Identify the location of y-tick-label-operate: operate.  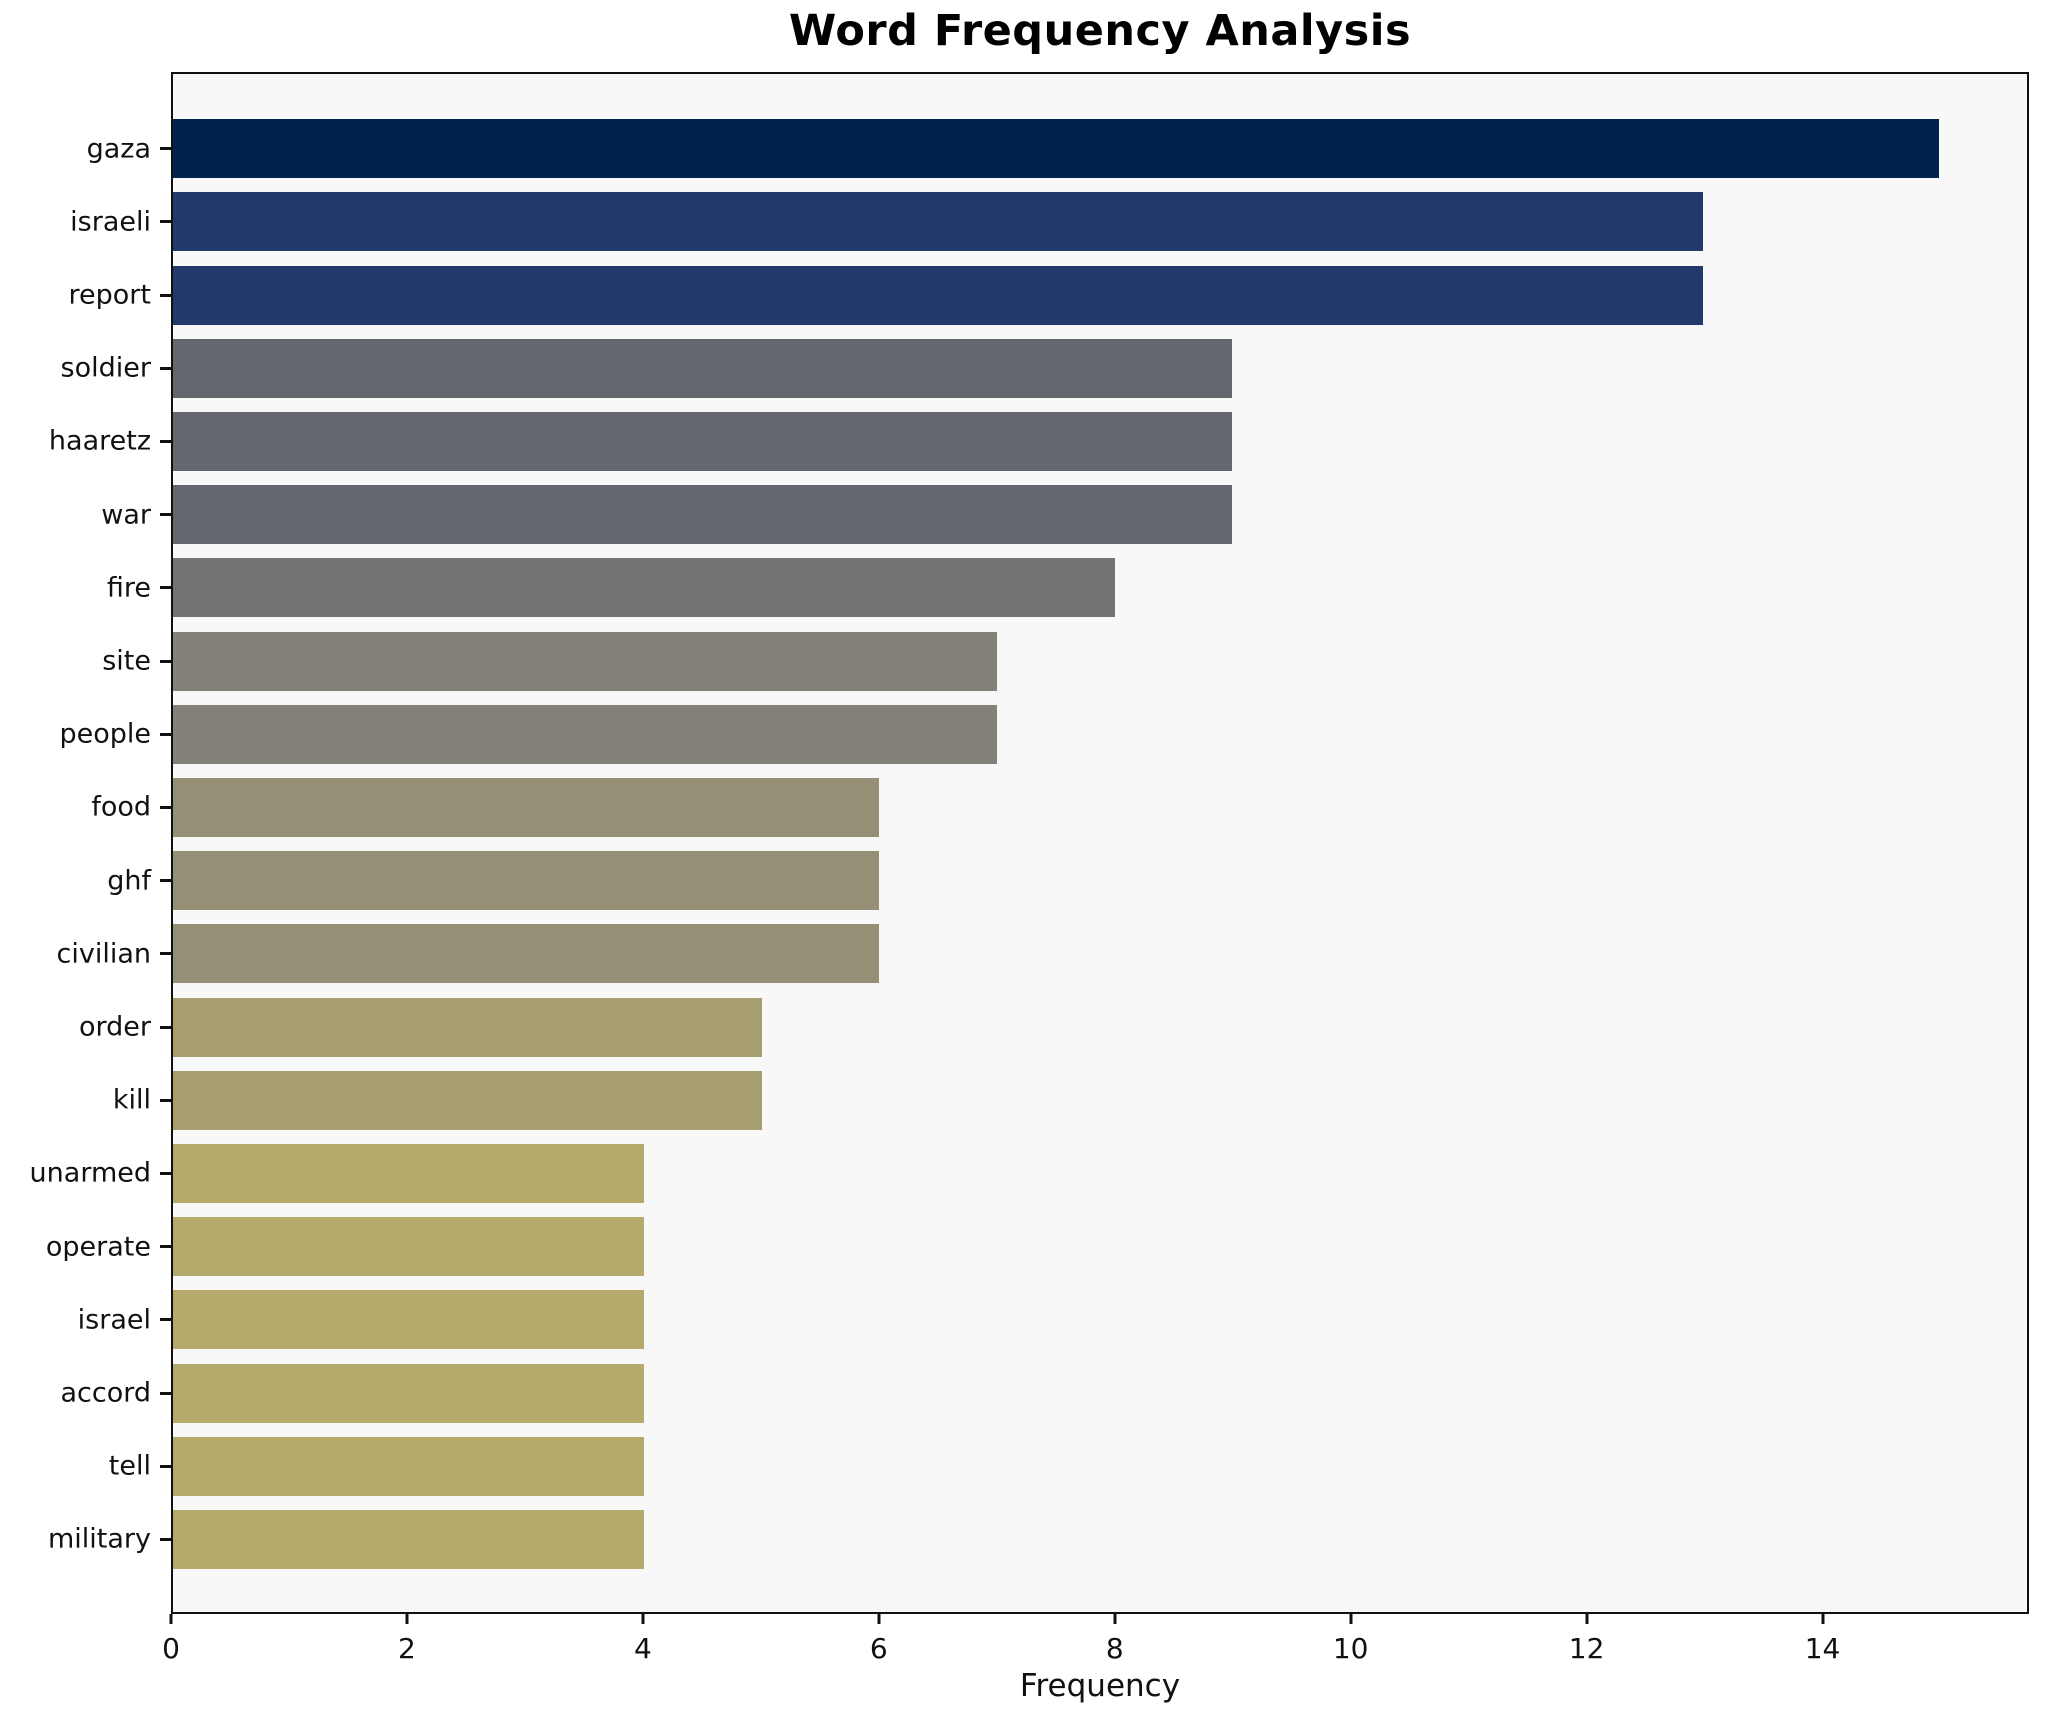
(98, 1247).